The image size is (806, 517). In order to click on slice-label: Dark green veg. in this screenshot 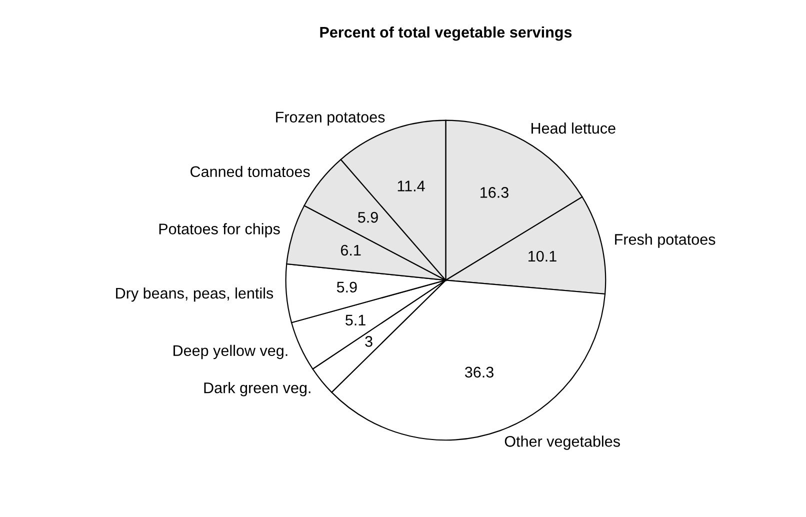, I will do `click(257, 389)`.